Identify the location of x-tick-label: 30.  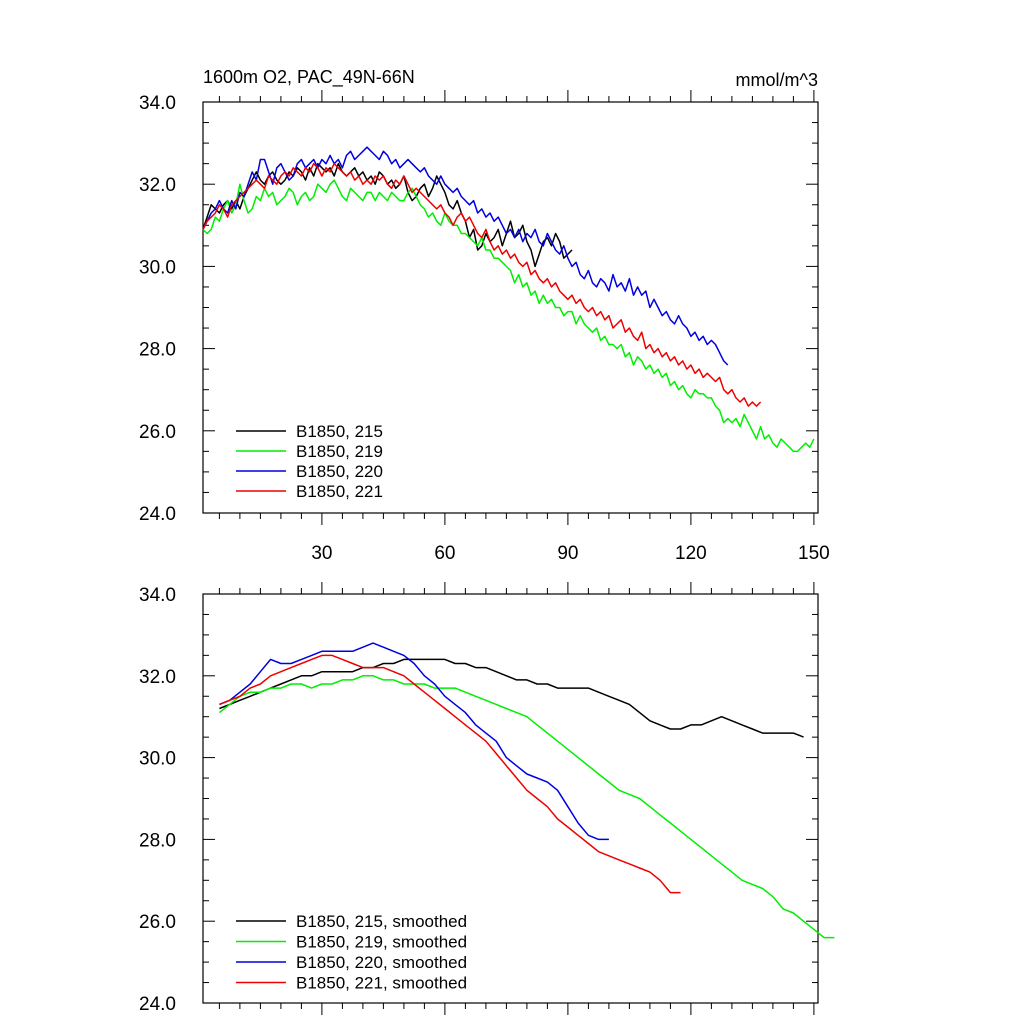
(321, 553).